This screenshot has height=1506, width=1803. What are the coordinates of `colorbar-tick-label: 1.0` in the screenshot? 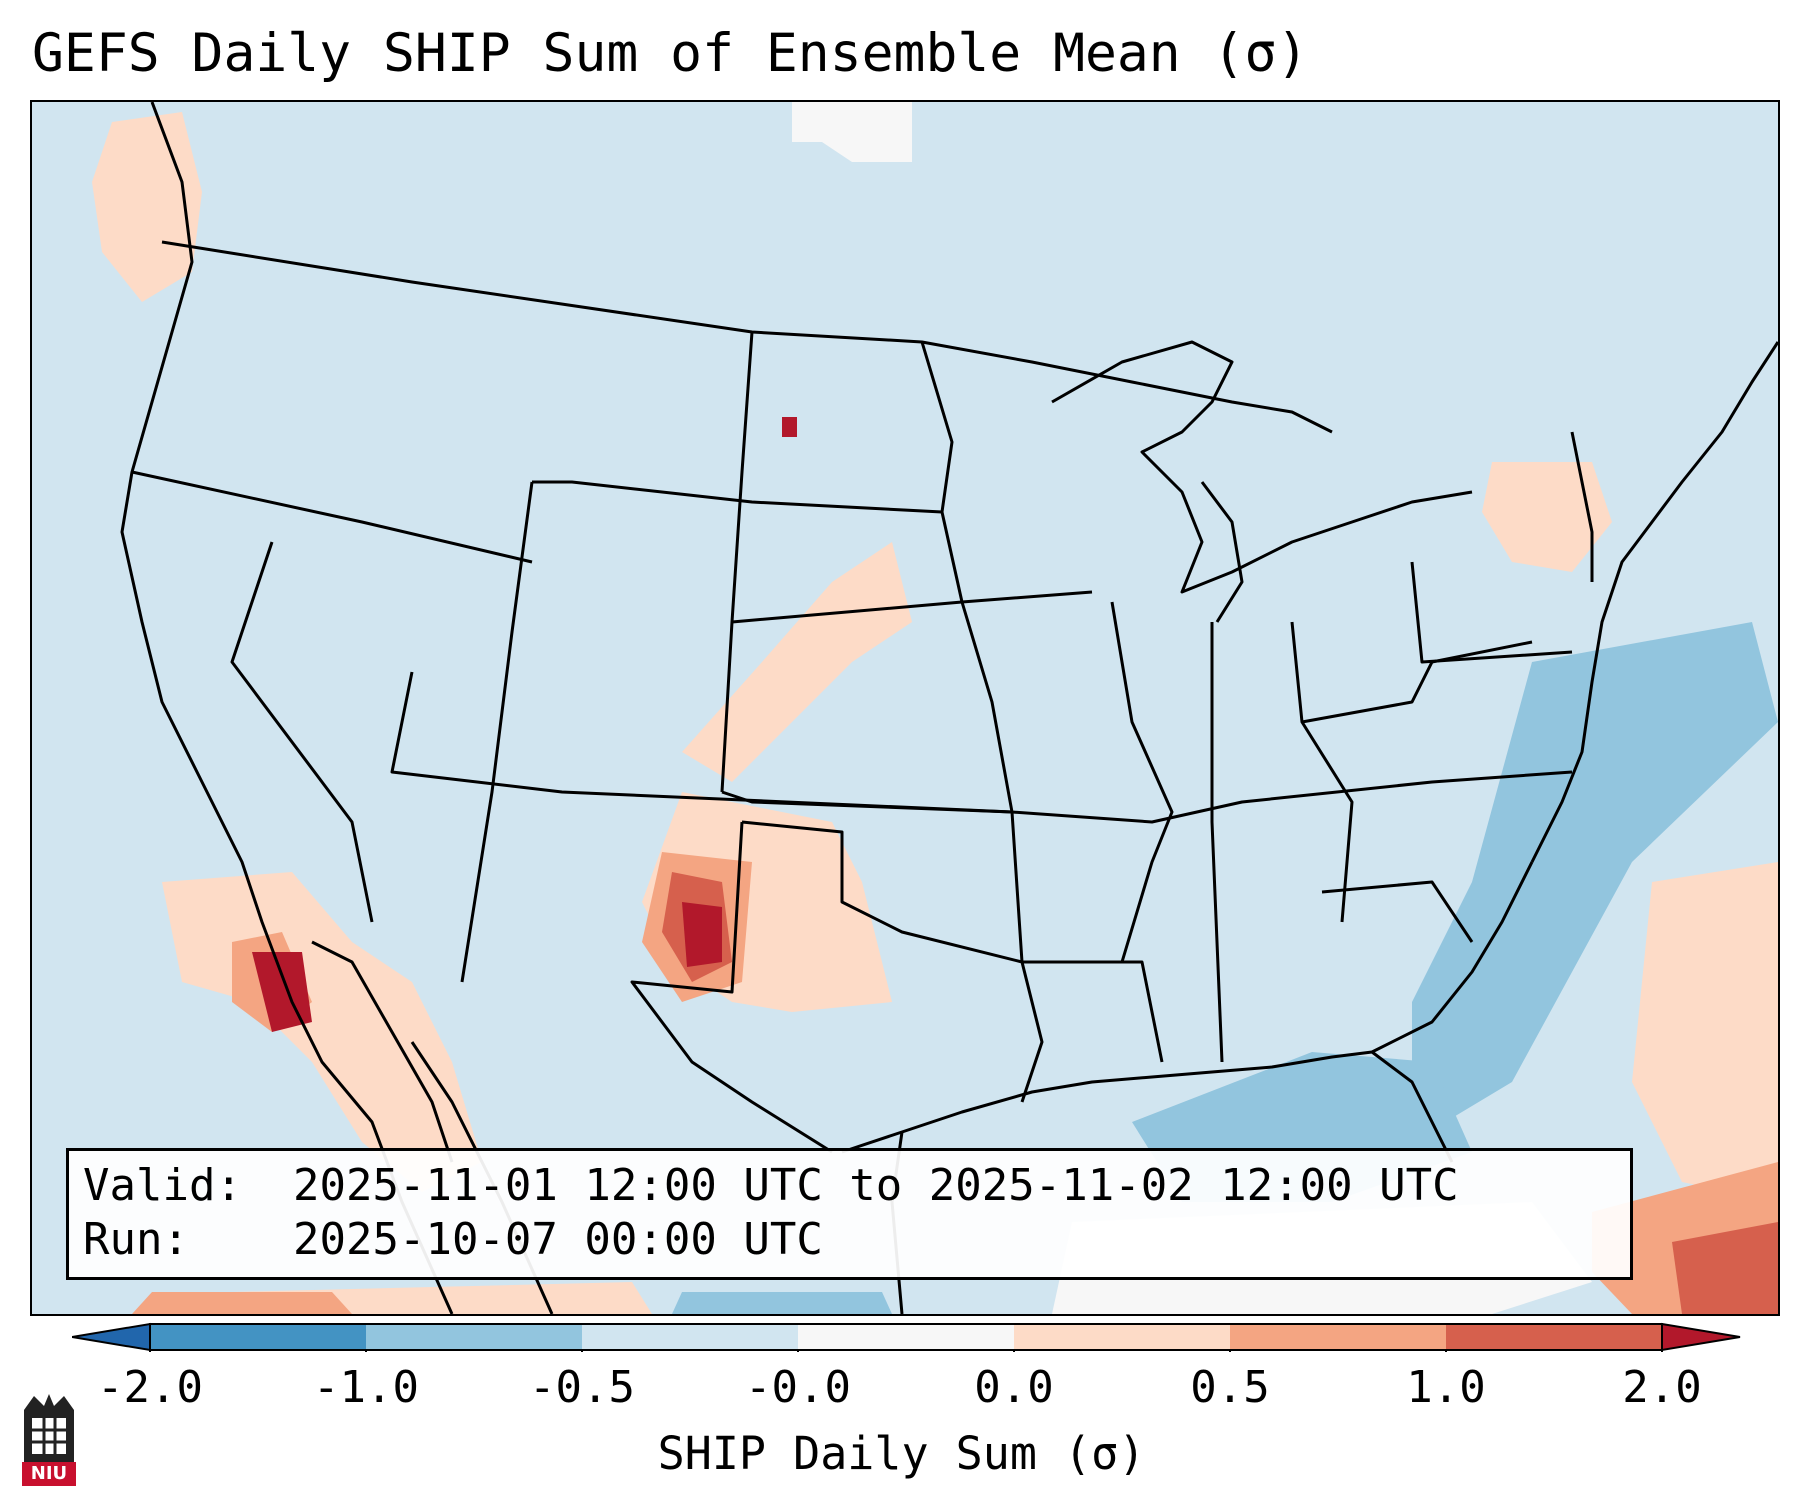 It's located at (1446, 1387).